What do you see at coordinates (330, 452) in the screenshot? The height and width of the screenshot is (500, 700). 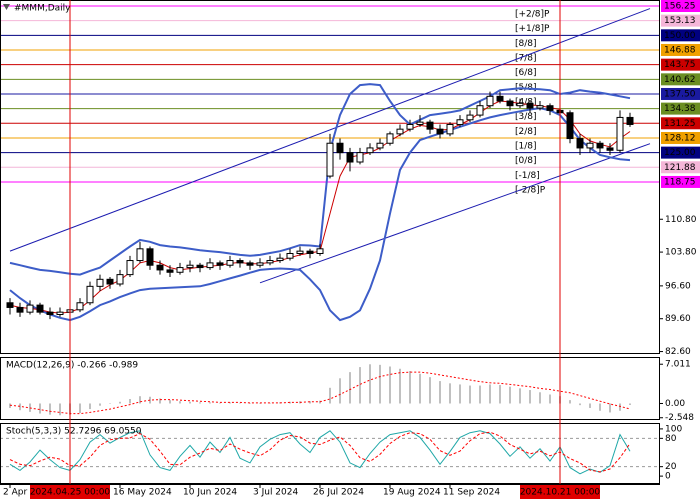 I see `panel` at bounding box center [330, 452].